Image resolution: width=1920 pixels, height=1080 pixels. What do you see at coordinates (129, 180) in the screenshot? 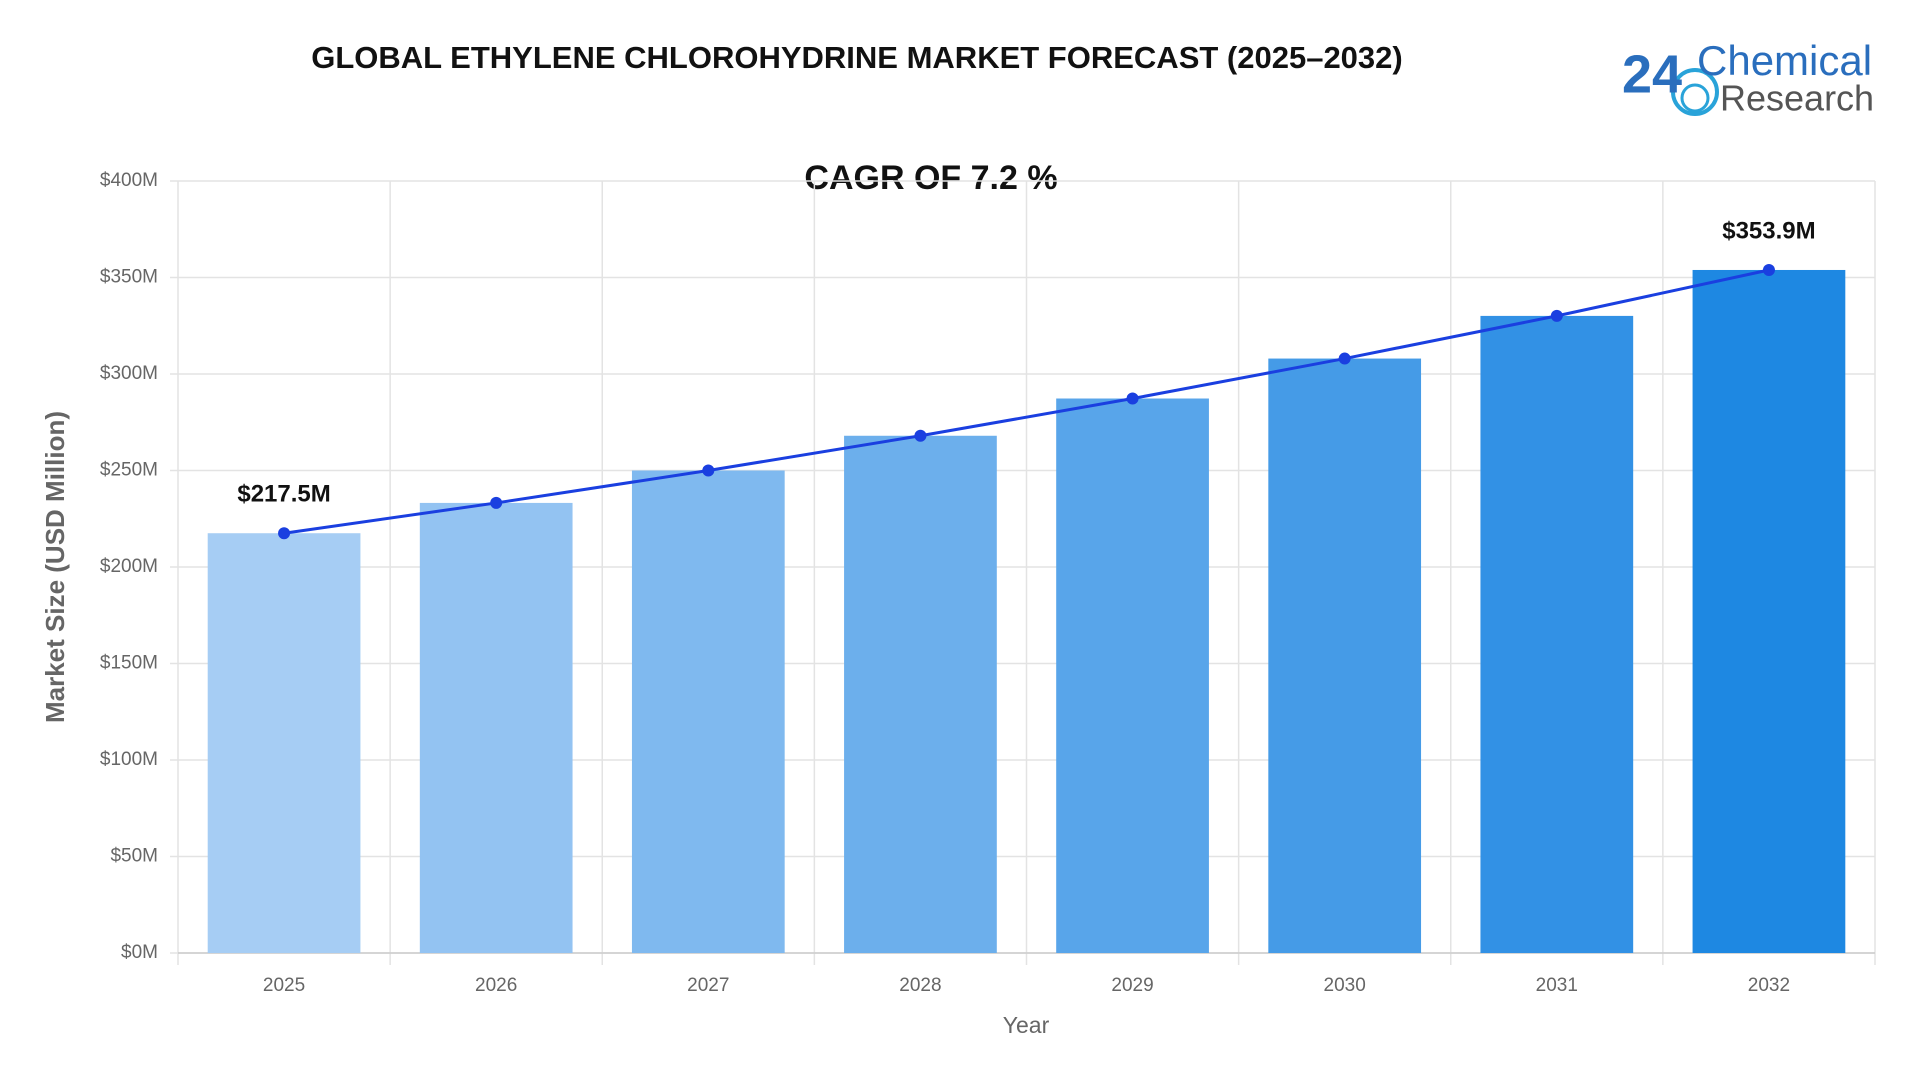
I see `y-tick-label: $400M` at bounding box center [129, 180].